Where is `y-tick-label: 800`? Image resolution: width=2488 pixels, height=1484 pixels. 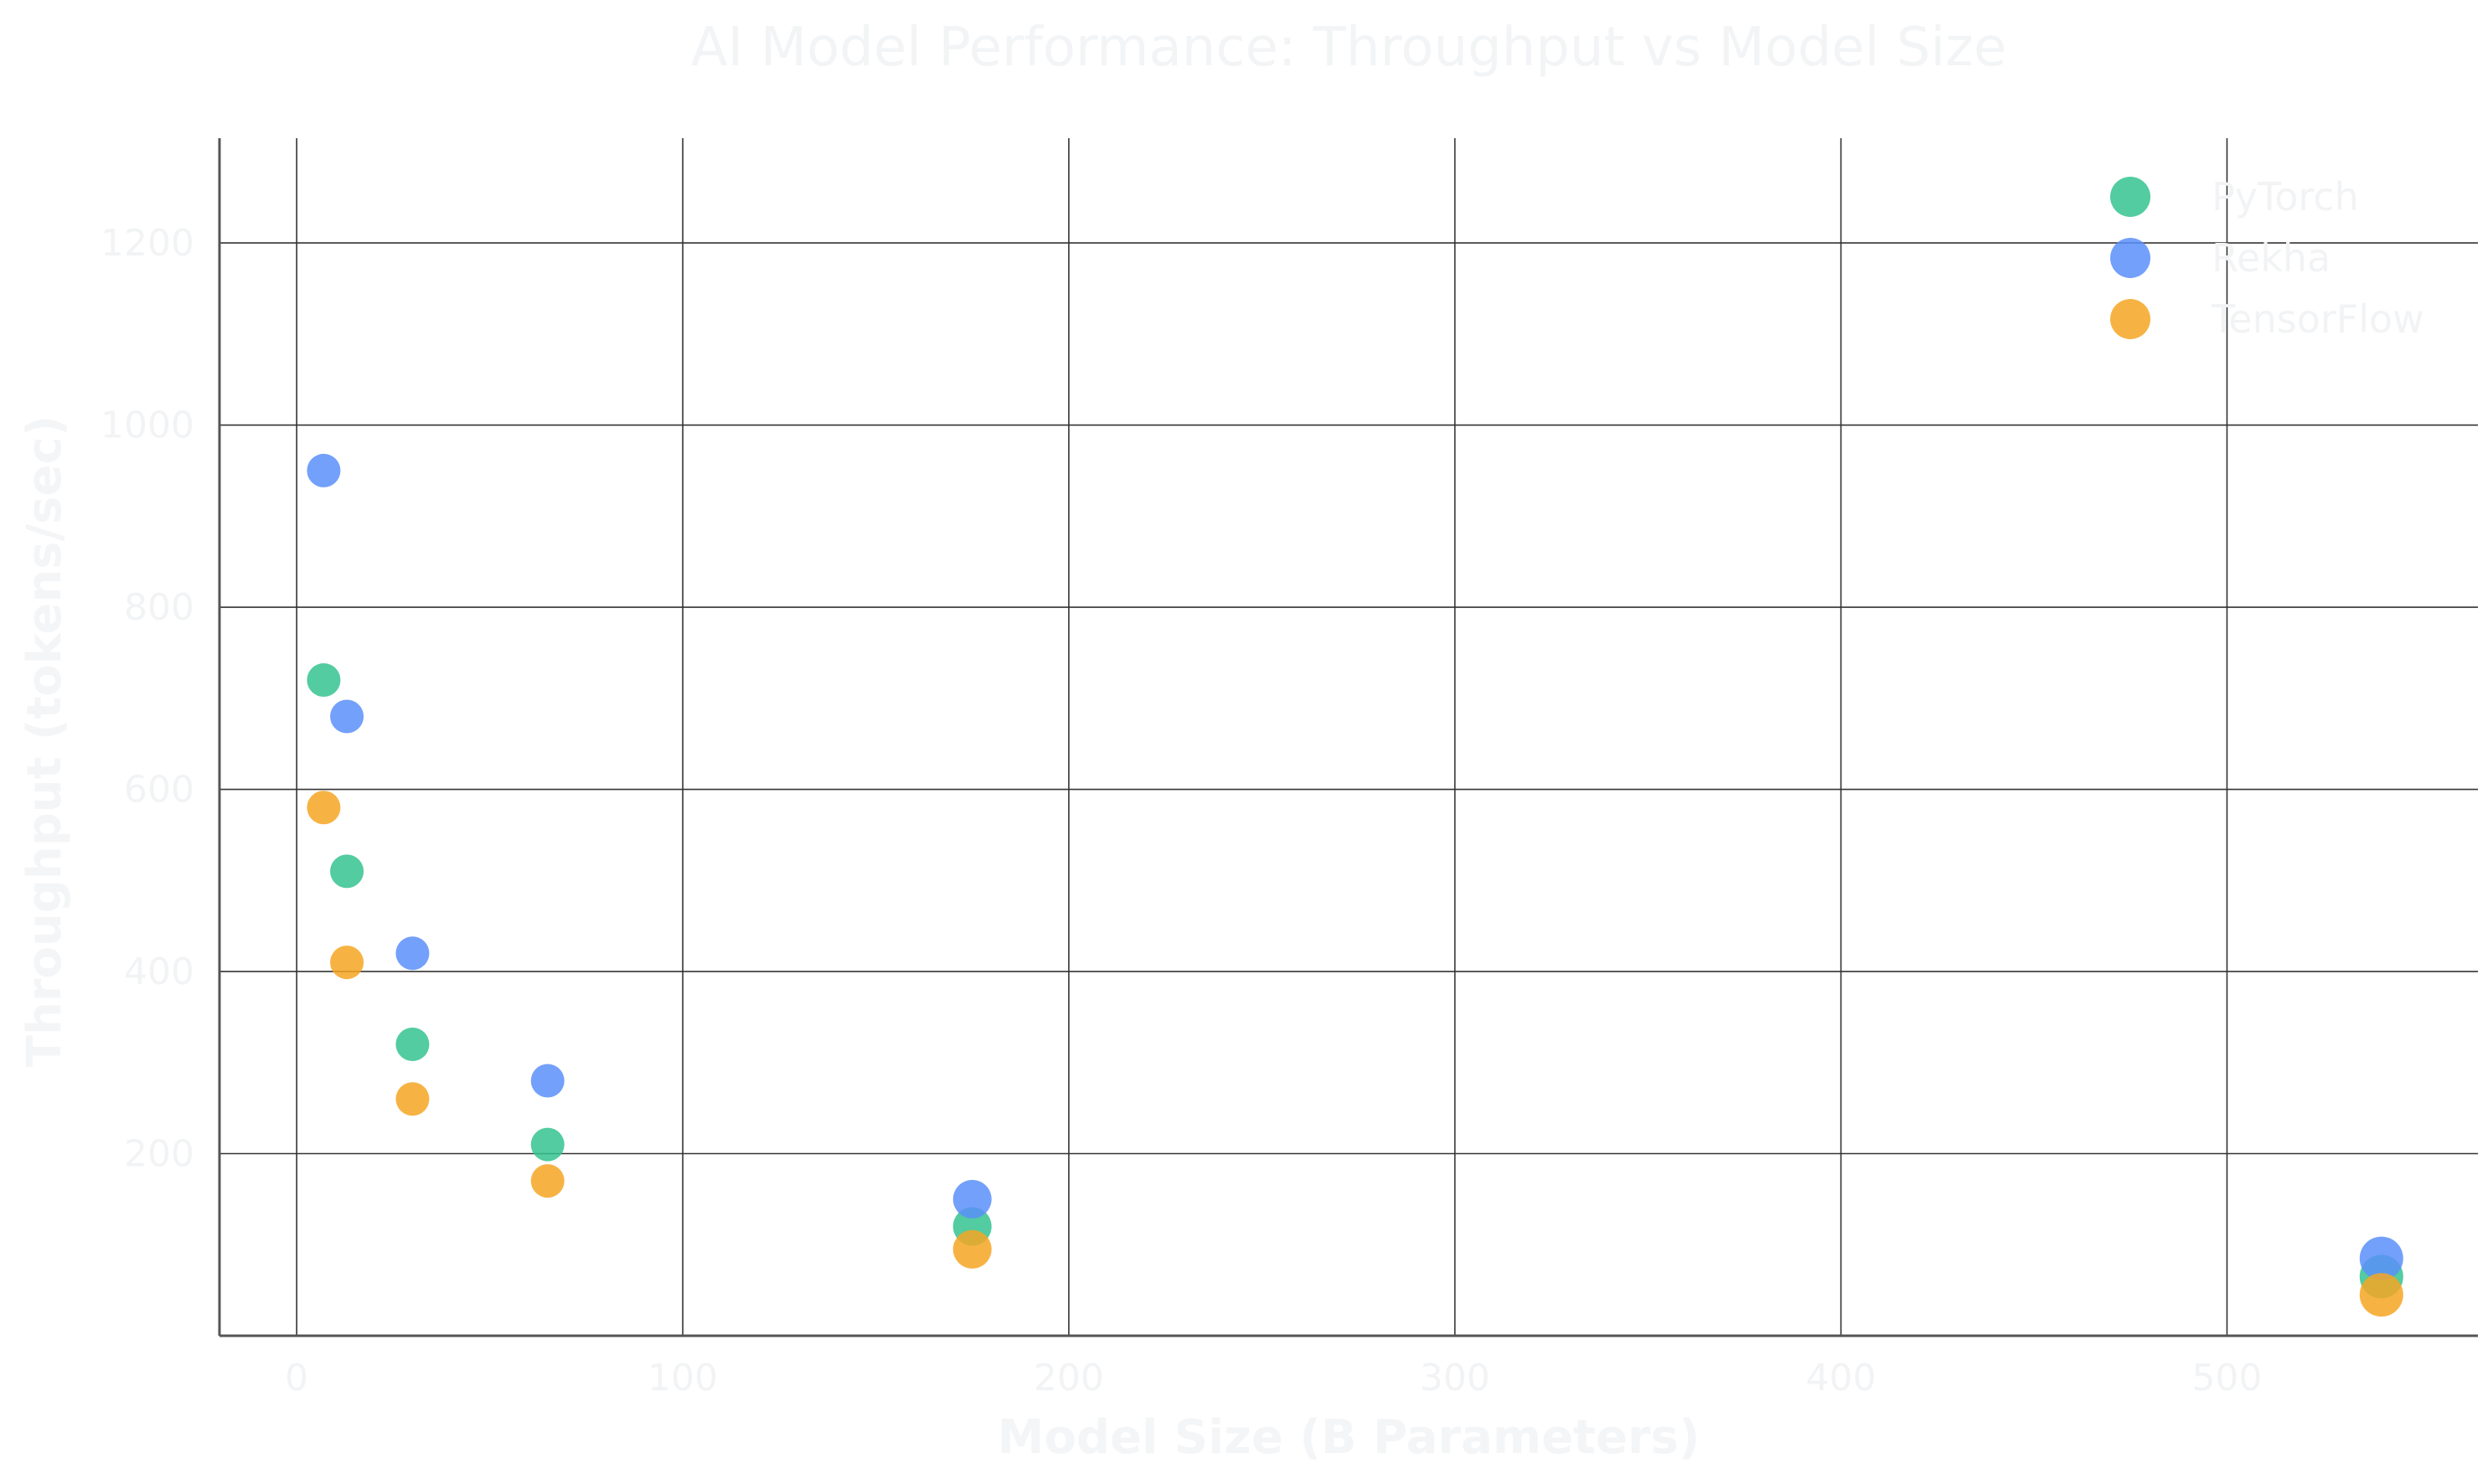
y-tick-label: 800 is located at coordinates (159, 607).